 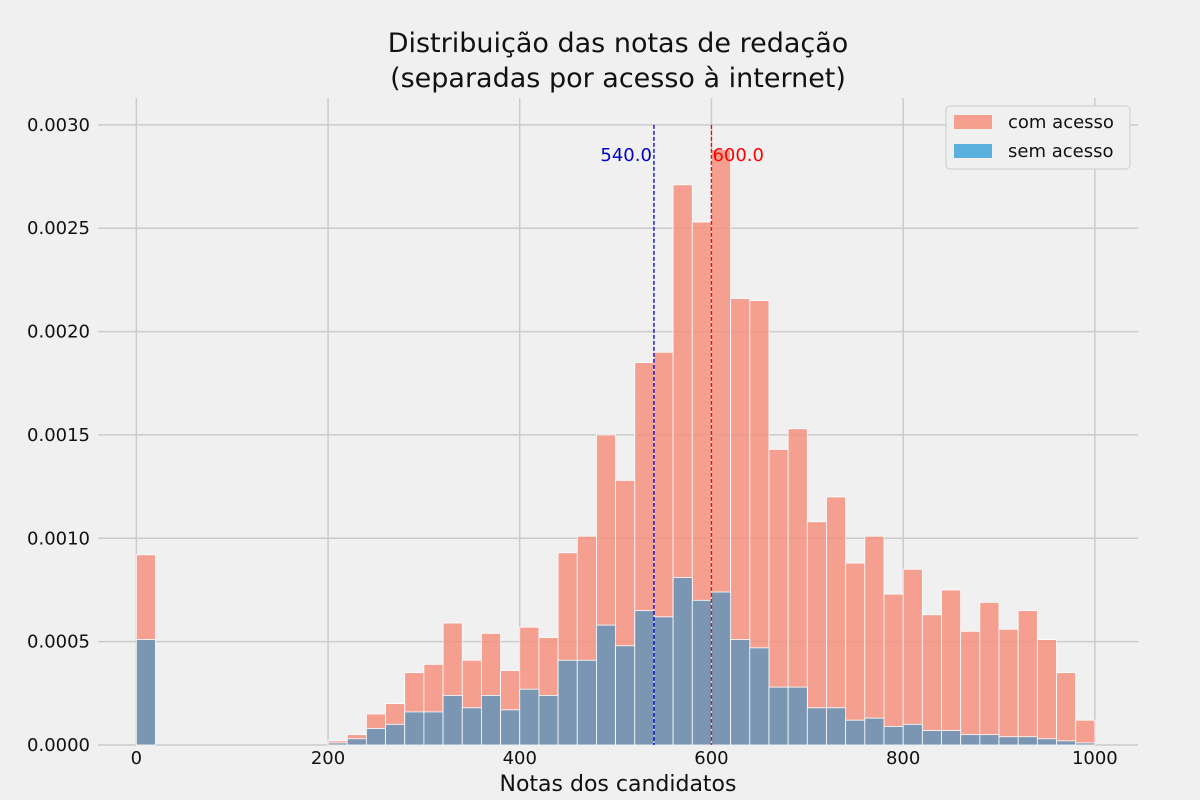 What do you see at coordinates (711, 758) in the screenshot?
I see `x-tick-label: 600` at bounding box center [711, 758].